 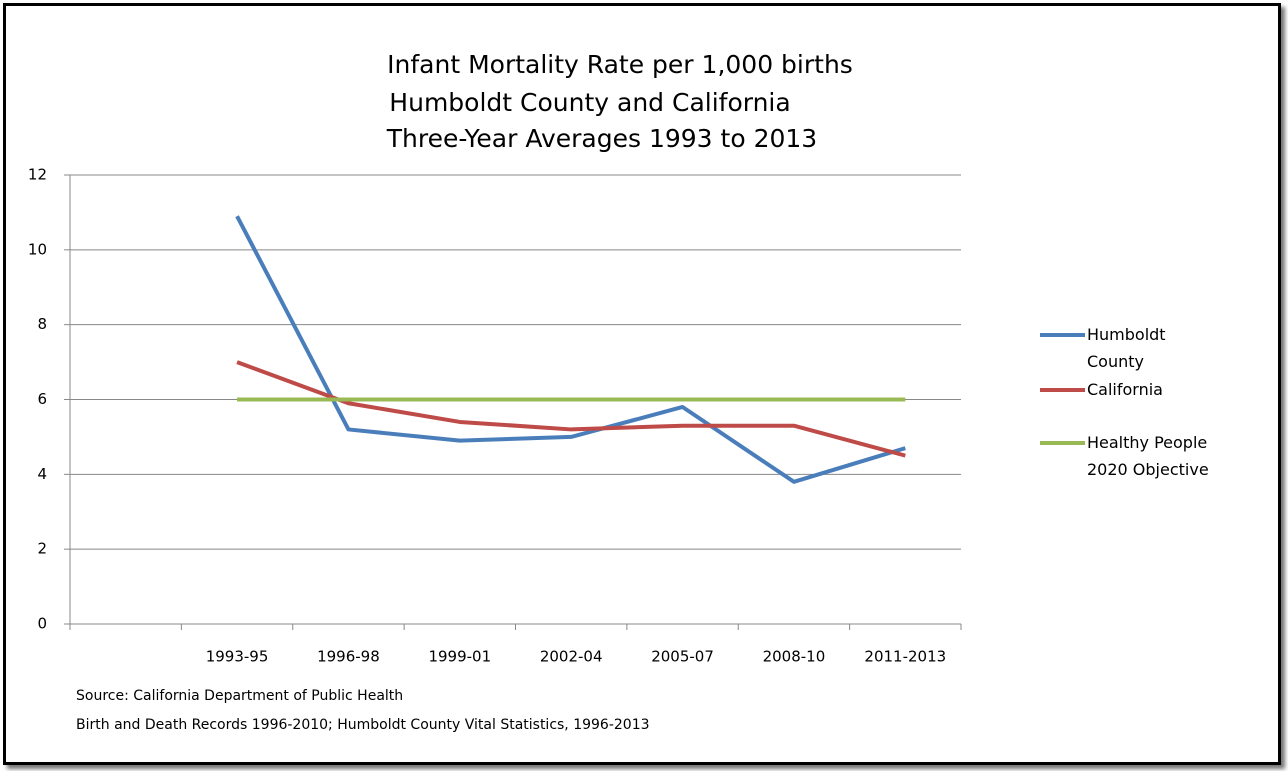 I want to click on chart-title: Infant Mortality Rate per 1,000 births, so click(x=620, y=64).